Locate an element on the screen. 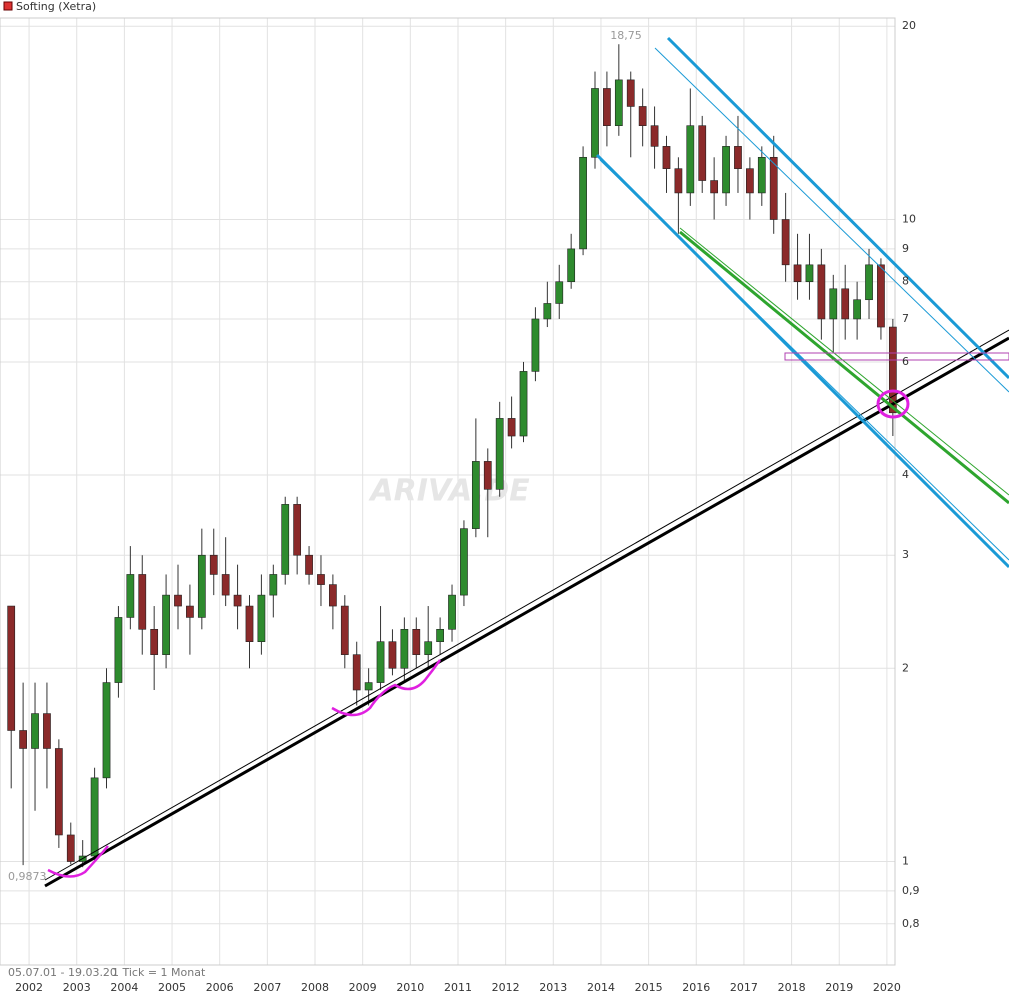  watermark: ARIVA.DE is located at coordinates (449, 491).